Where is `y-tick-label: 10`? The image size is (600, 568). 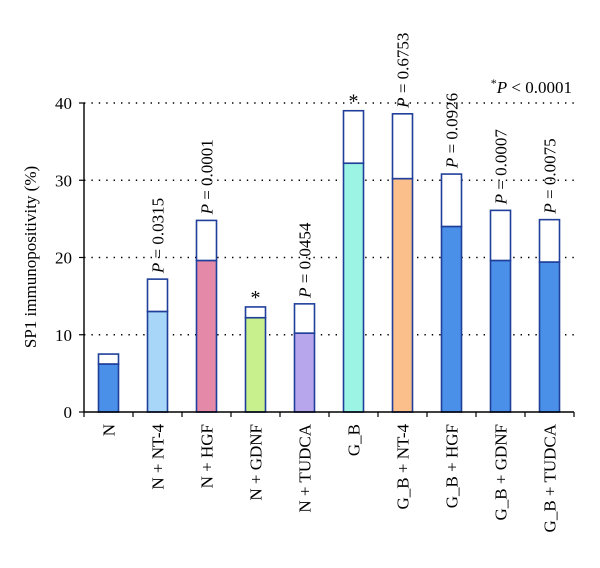
y-tick-label: 10 is located at coordinates (63, 335).